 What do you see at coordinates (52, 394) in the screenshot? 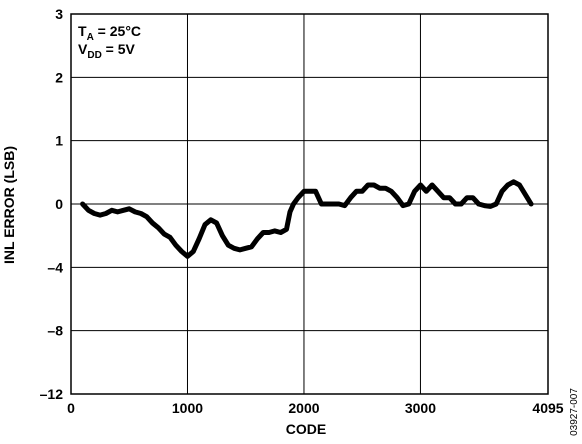
I see `y-tick-label: –12` at bounding box center [52, 394].